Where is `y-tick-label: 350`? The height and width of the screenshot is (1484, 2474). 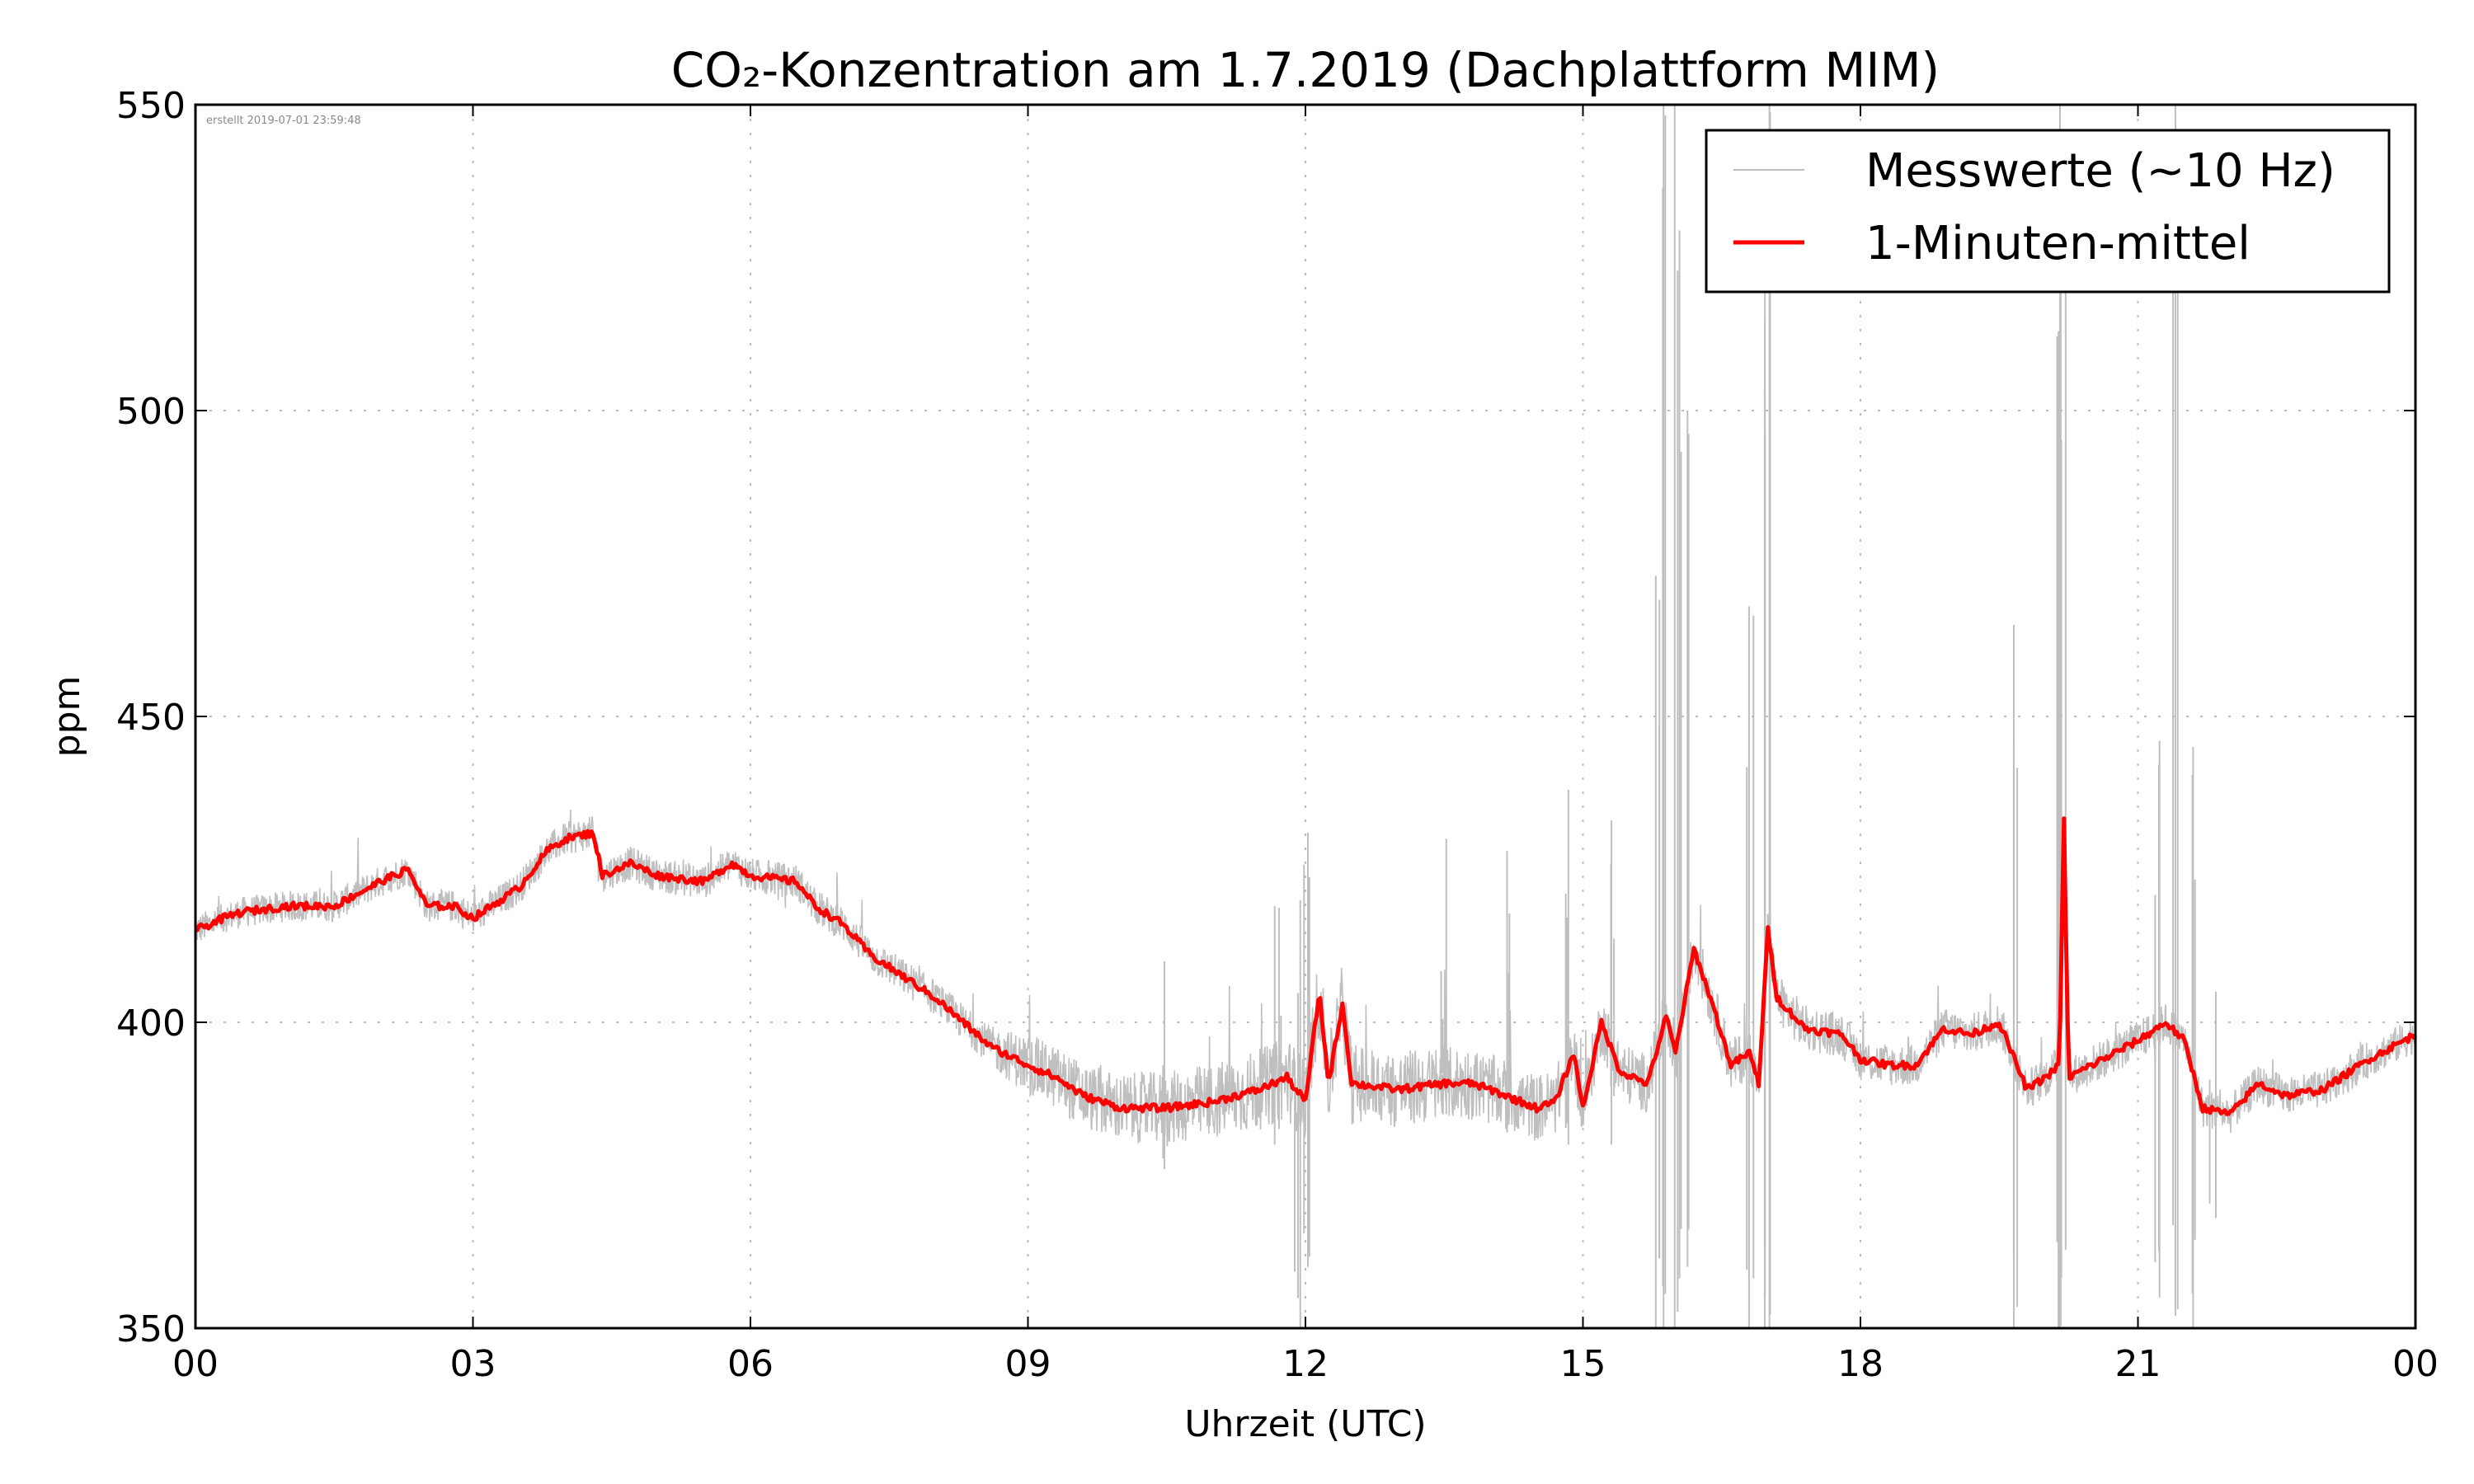 y-tick-label: 350 is located at coordinates (151, 1329).